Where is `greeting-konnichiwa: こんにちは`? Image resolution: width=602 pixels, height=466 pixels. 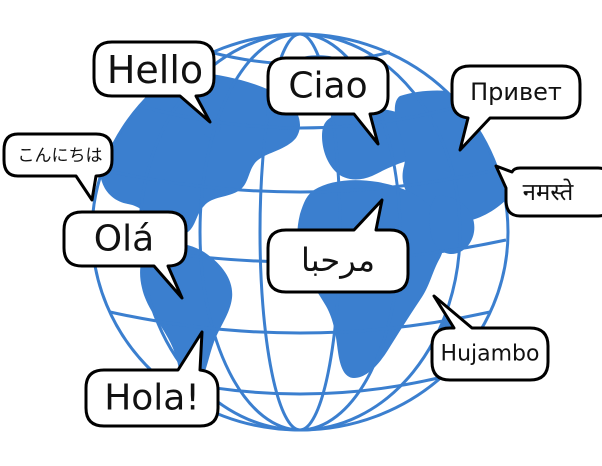
greeting-konnichiwa: こんにちは is located at coordinates (60, 156).